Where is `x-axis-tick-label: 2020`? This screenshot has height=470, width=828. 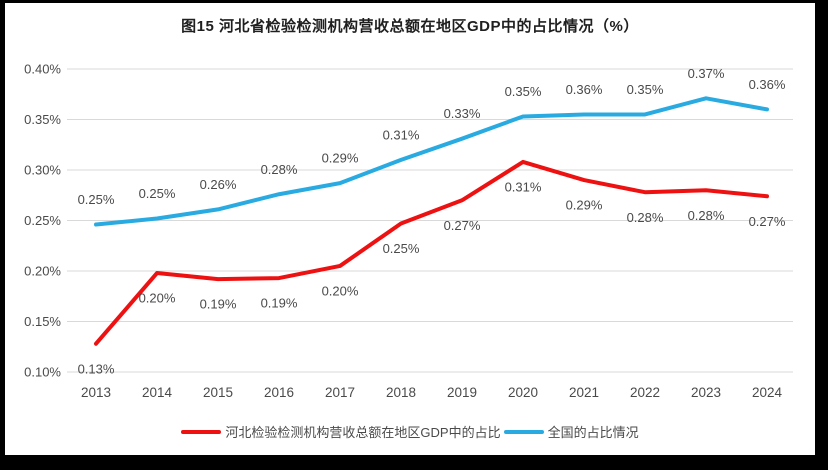 x-axis-tick-label: 2020 is located at coordinates (523, 392).